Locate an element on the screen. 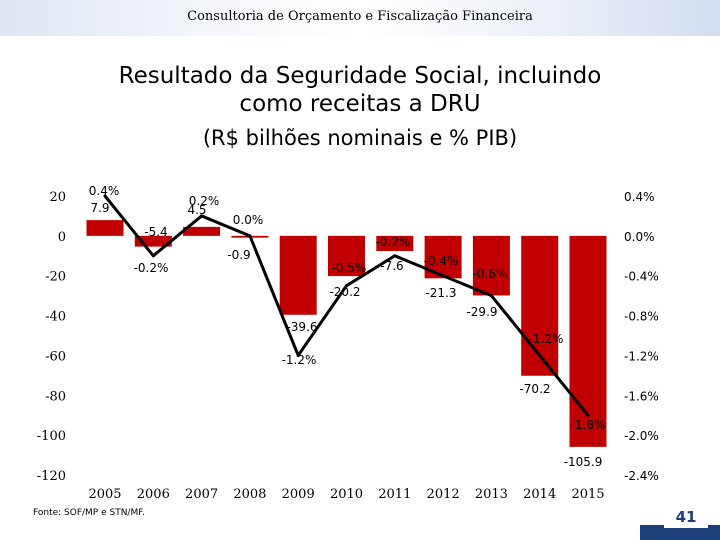 The width and height of the screenshot is (720, 540). bar-value-label: -7.6 is located at coordinates (391, 266).